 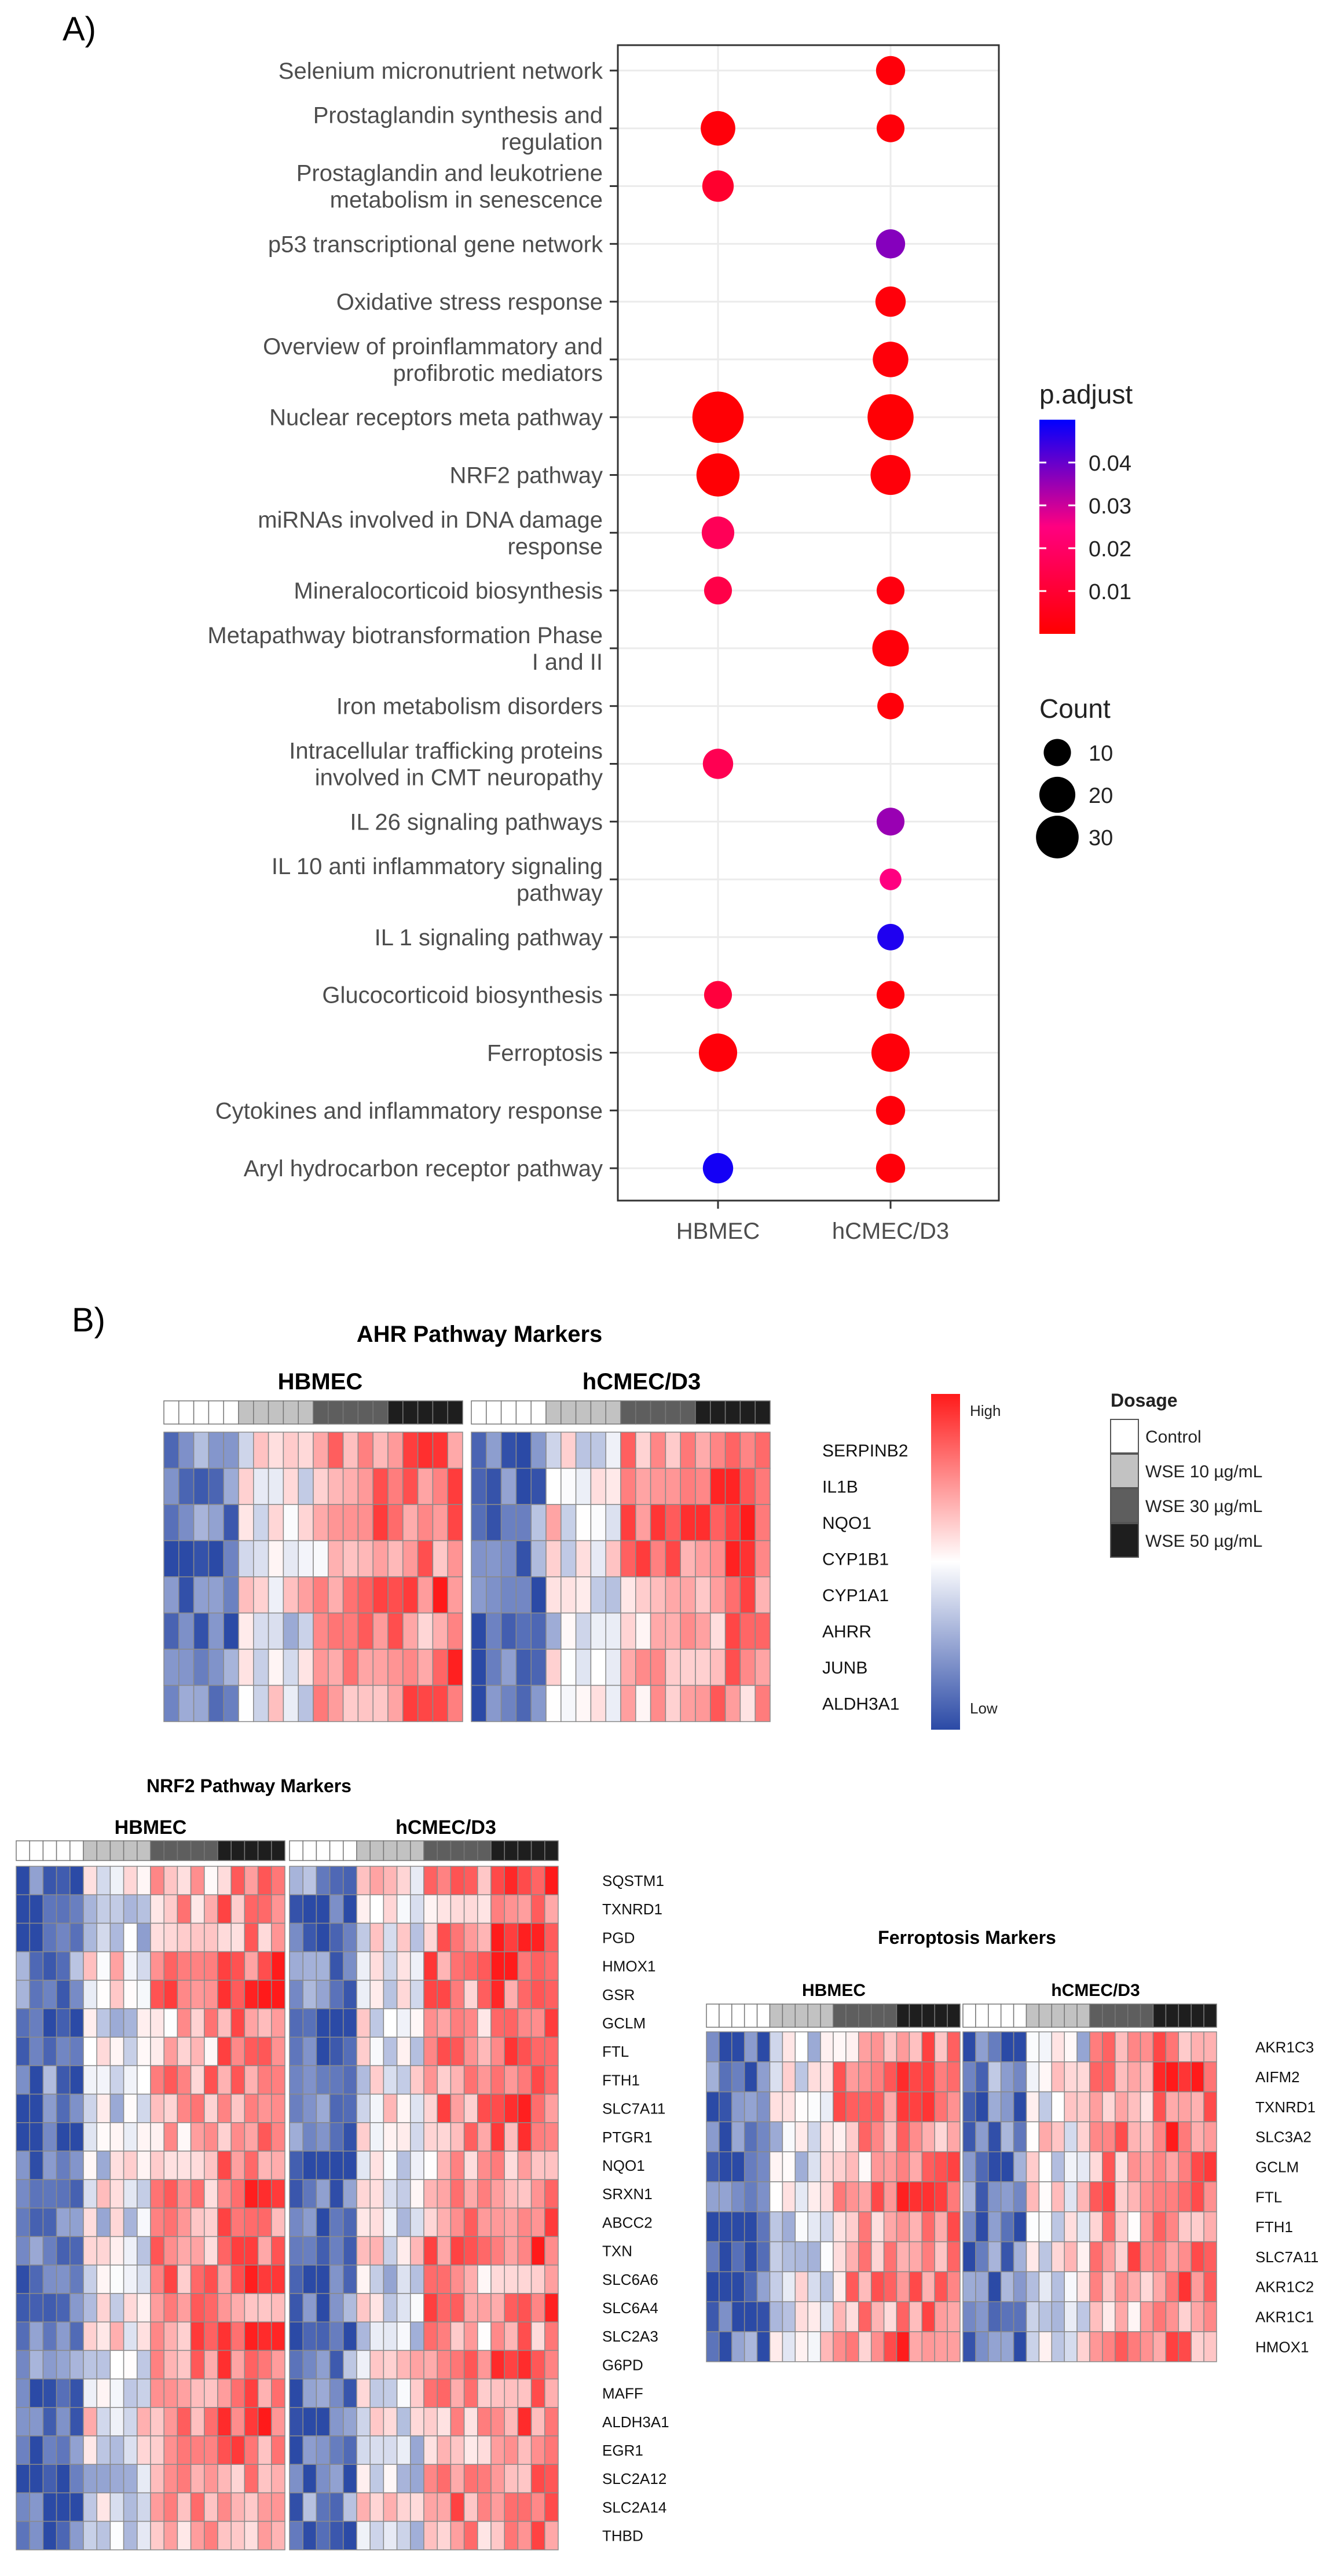 I want to click on gene-label: ALDH3A1, so click(x=635, y=2422).